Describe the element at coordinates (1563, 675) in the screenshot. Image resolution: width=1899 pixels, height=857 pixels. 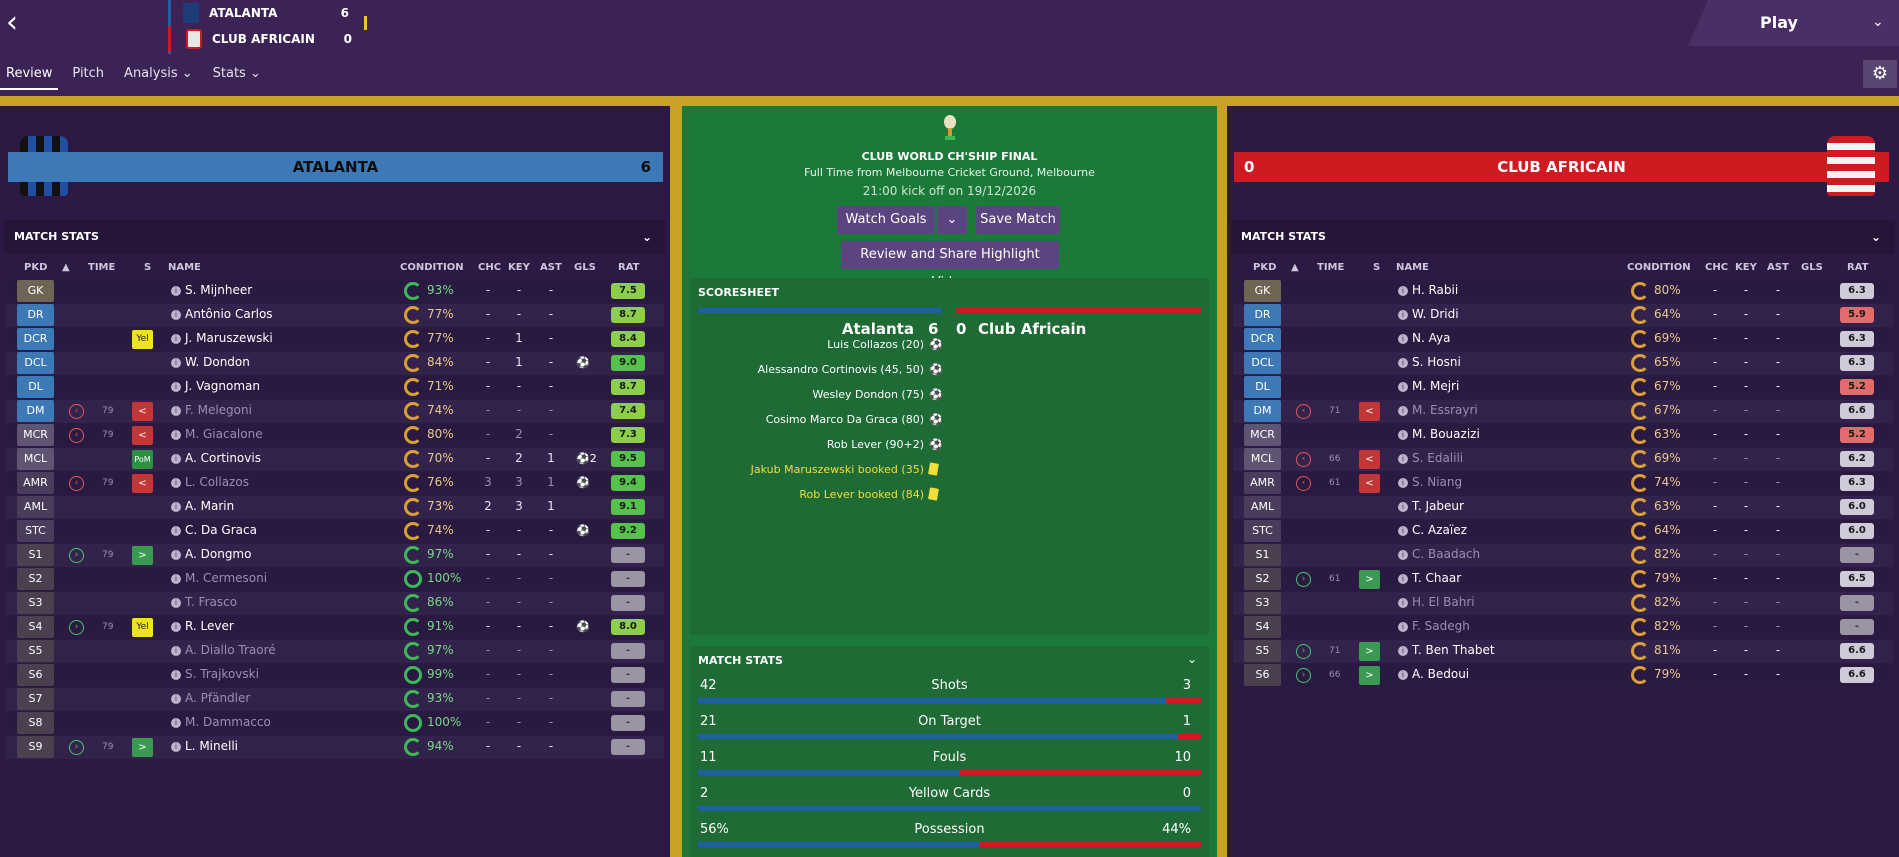
I see `player-row: S6 › 66 > i A. Bedoui 79% - - - 6.6` at that location.